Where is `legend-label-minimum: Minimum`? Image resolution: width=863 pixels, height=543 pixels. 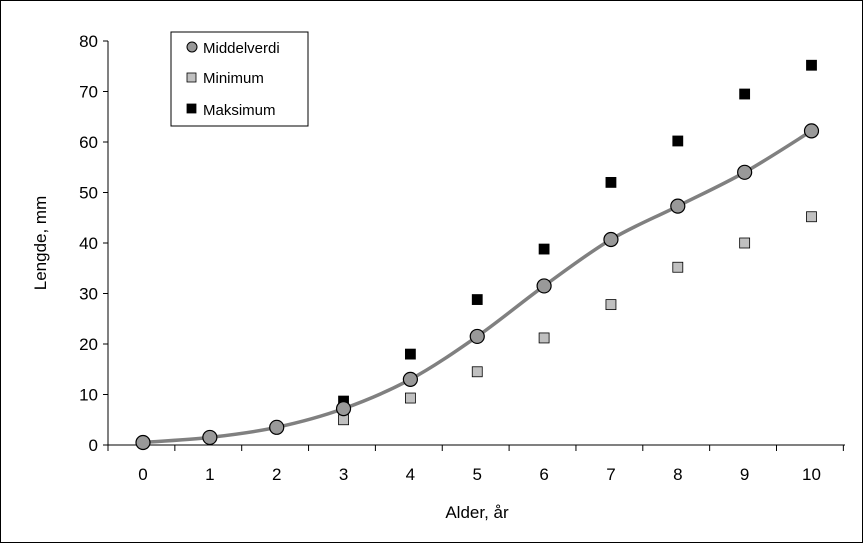 legend-label-minimum: Minimum is located at coordinates (233, 78).